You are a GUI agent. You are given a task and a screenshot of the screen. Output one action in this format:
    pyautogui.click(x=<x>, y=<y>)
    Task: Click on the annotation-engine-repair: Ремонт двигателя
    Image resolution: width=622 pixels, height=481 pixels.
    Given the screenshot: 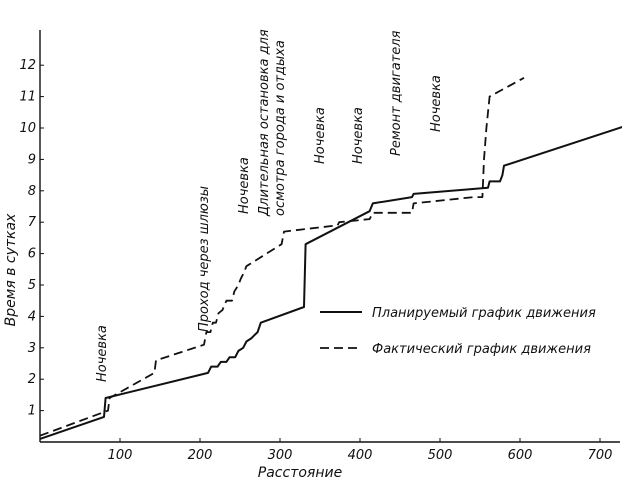 What is the action you would take?
    pyautogui.click(x=396, y=93)
    